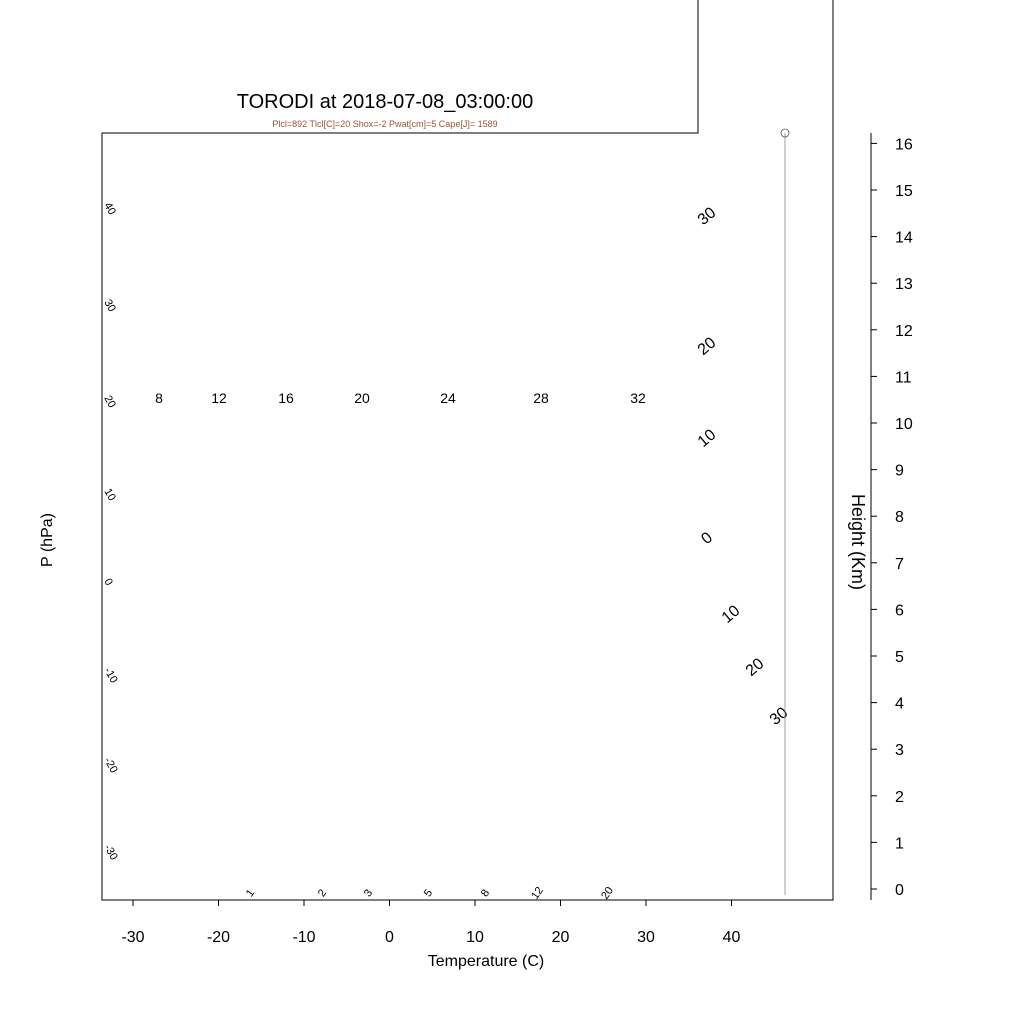 This screenshot has width=1024, height=1024. I want to click on moist-adiabat-label: 8, so click(159, 398).